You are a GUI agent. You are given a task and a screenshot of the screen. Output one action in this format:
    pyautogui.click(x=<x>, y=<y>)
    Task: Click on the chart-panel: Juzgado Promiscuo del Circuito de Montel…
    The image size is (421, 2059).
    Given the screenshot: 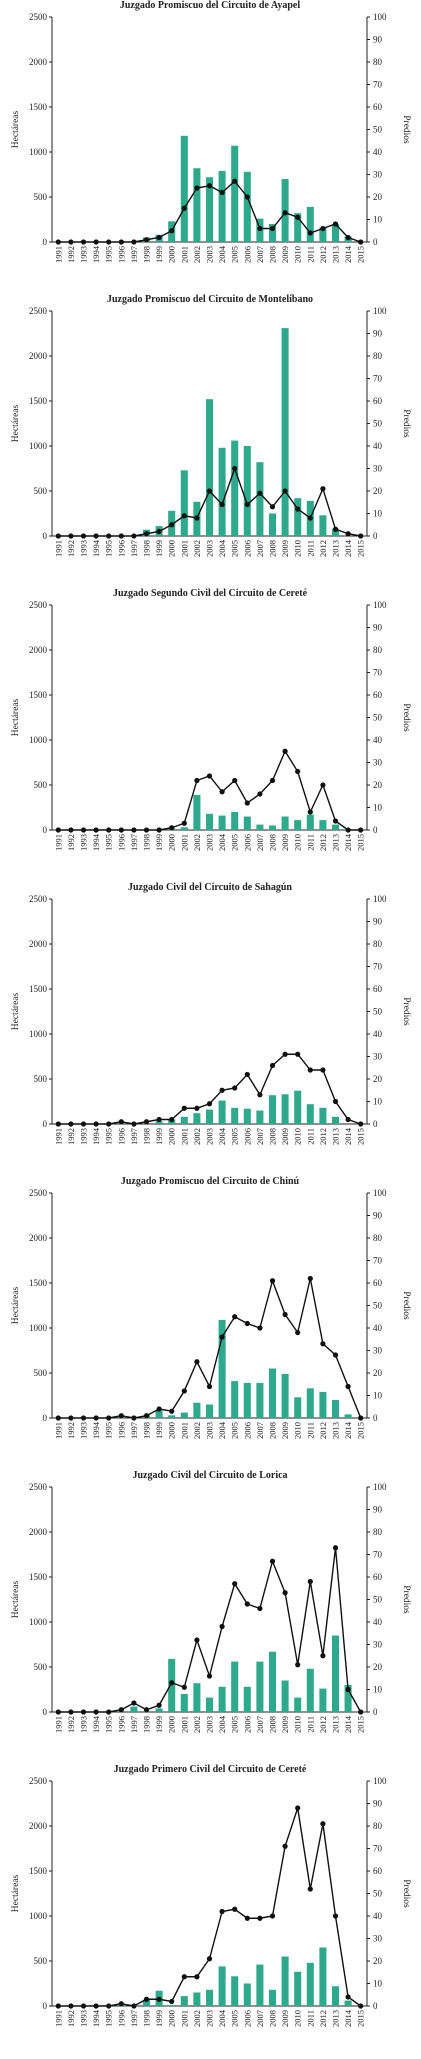 What is the action you would take?
    pyautogui.click(x=210, y=441)
    